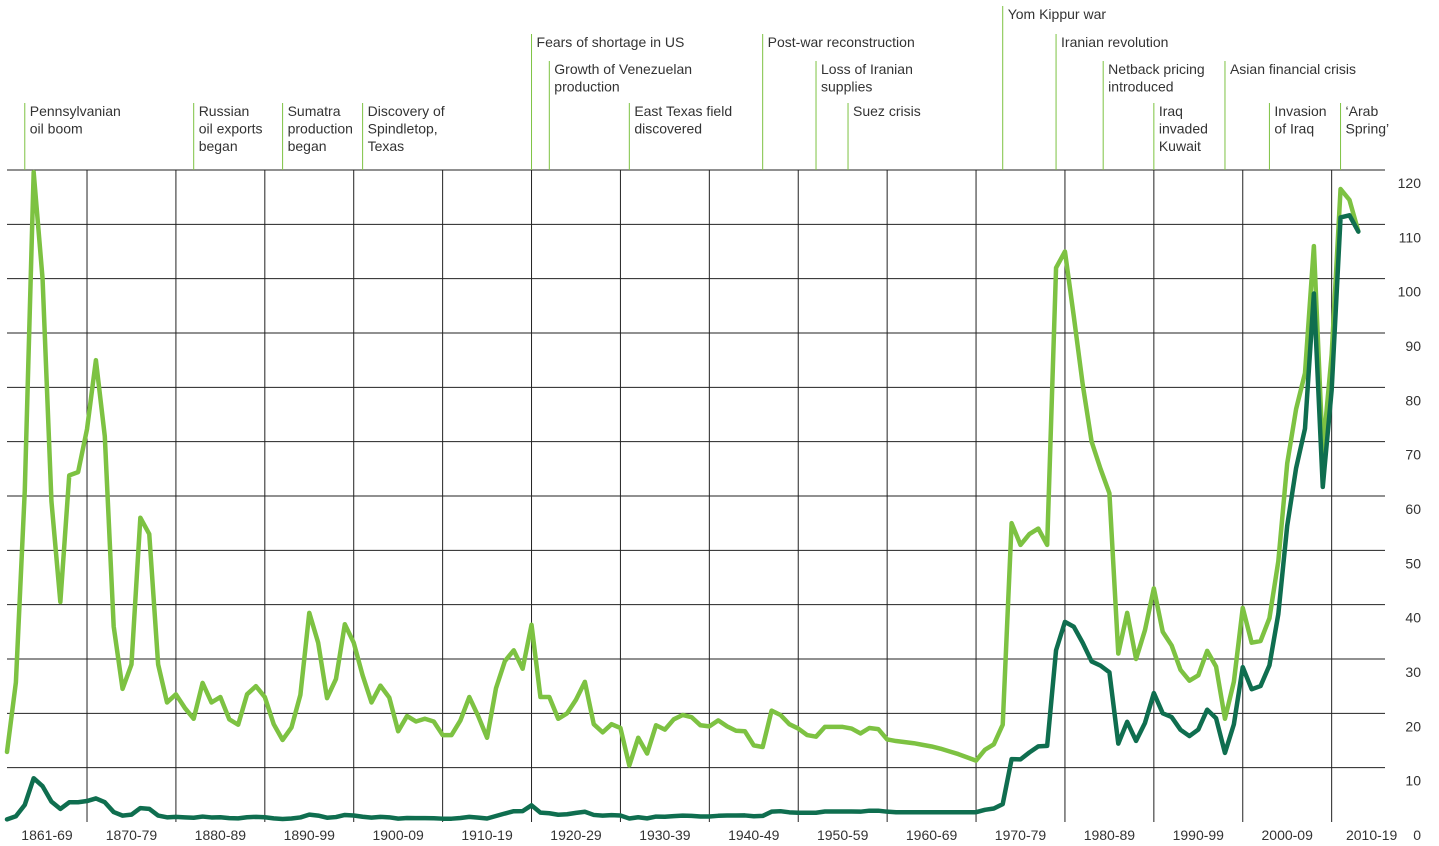 This screenshot has width=1439, height=846. What do you see at coordinates (887, 111) in the screenshot?
I see `annotation-text: Suez crisis` at bounding box center [887, 111].